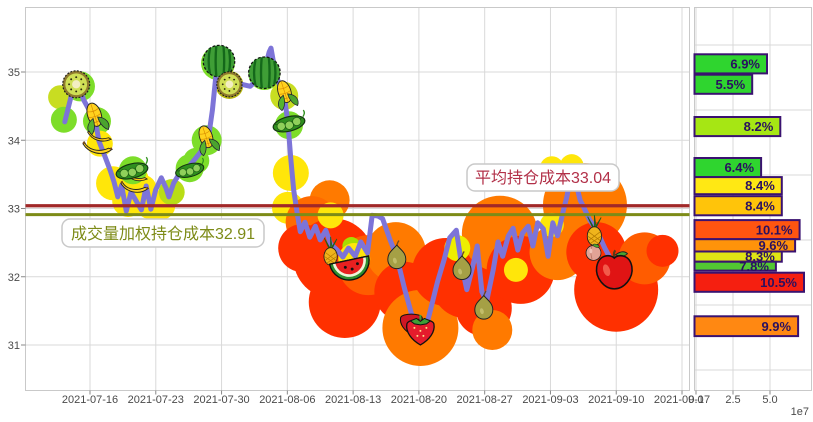 Image resolution: width=813 pixels, height=422 pixels. I want to click on x-axis-label: 2021-08-20, so click(419, 400).